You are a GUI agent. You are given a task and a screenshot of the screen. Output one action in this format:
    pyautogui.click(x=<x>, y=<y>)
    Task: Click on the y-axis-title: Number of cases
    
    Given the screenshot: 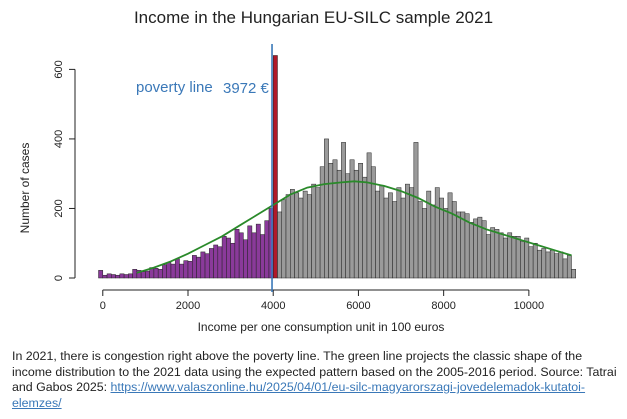 What is the action you would take?
    pyautogui.click(x=25, y=188)
    